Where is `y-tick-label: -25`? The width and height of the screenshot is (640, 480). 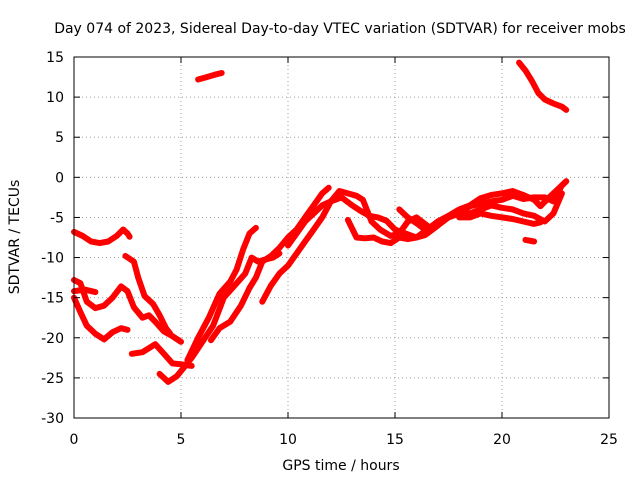
y-tick-label: -25 is located at coordinates (52, 379).